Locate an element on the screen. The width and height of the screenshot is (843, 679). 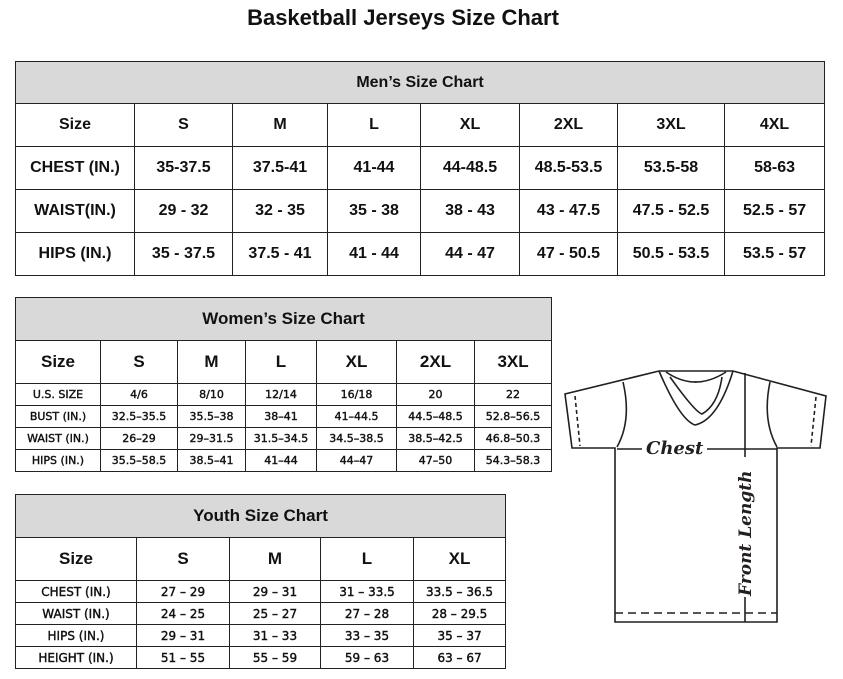
chest-label: Chest is located at coordinates (675, 448).